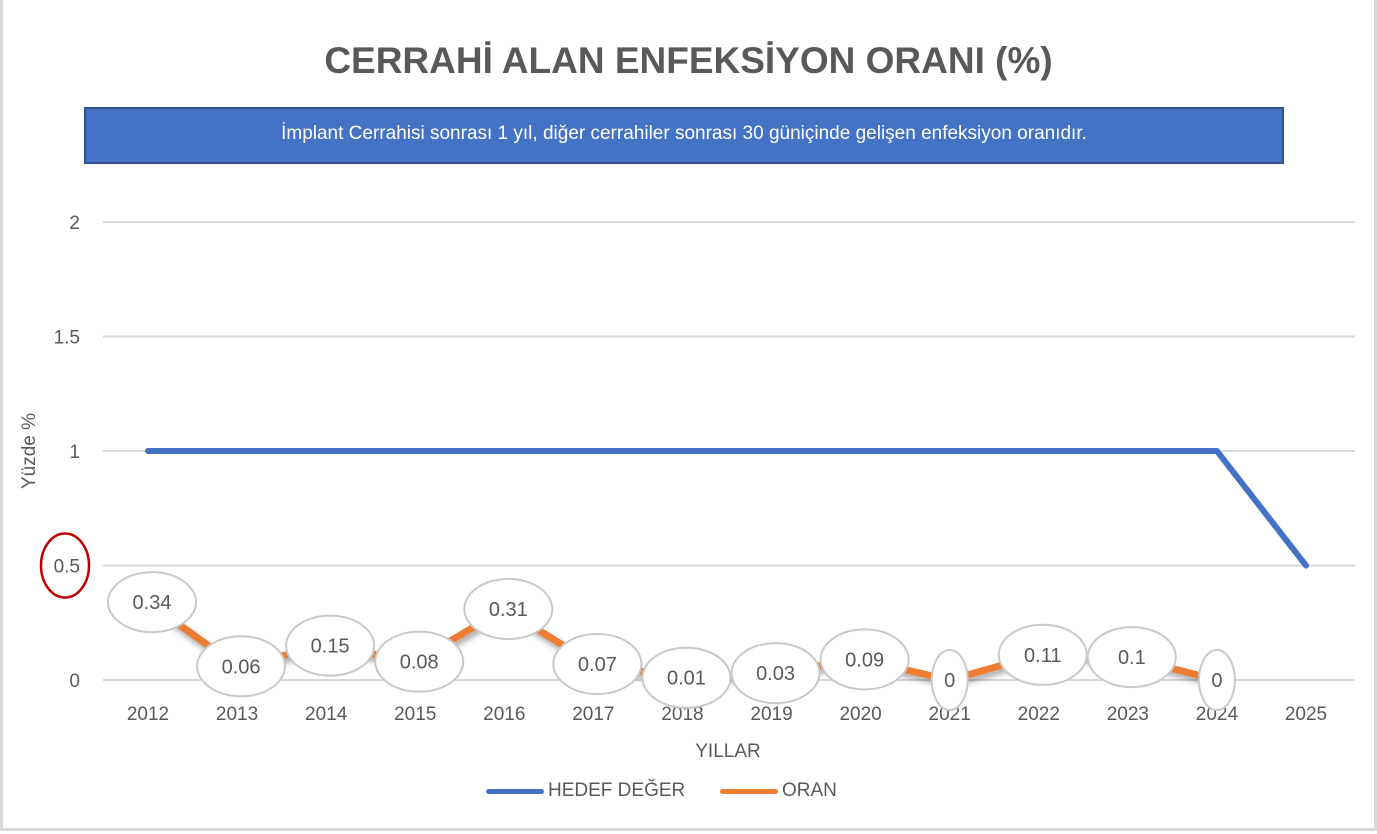 Image resolution: width=1377 pixels, height=834 pixels. What do you see at coordinates (727, 751) in the screenshot?
I see `x-axis-title: YILLAR` at bounding box center [727, 751].